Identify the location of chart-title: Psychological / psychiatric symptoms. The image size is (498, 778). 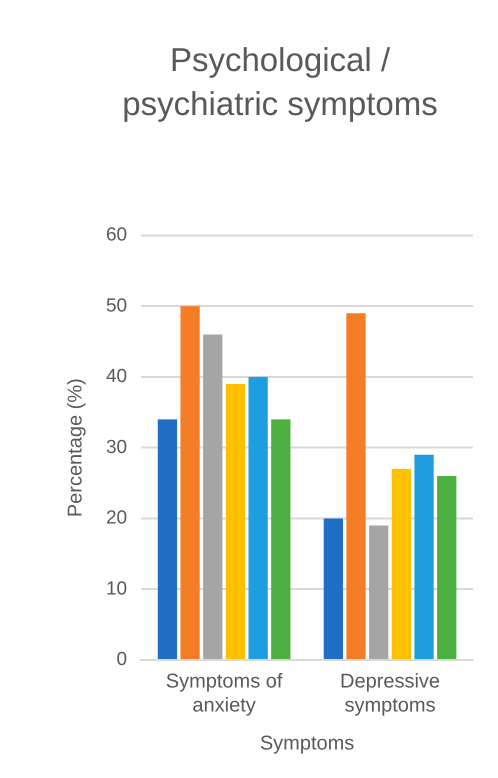
(280, 82).